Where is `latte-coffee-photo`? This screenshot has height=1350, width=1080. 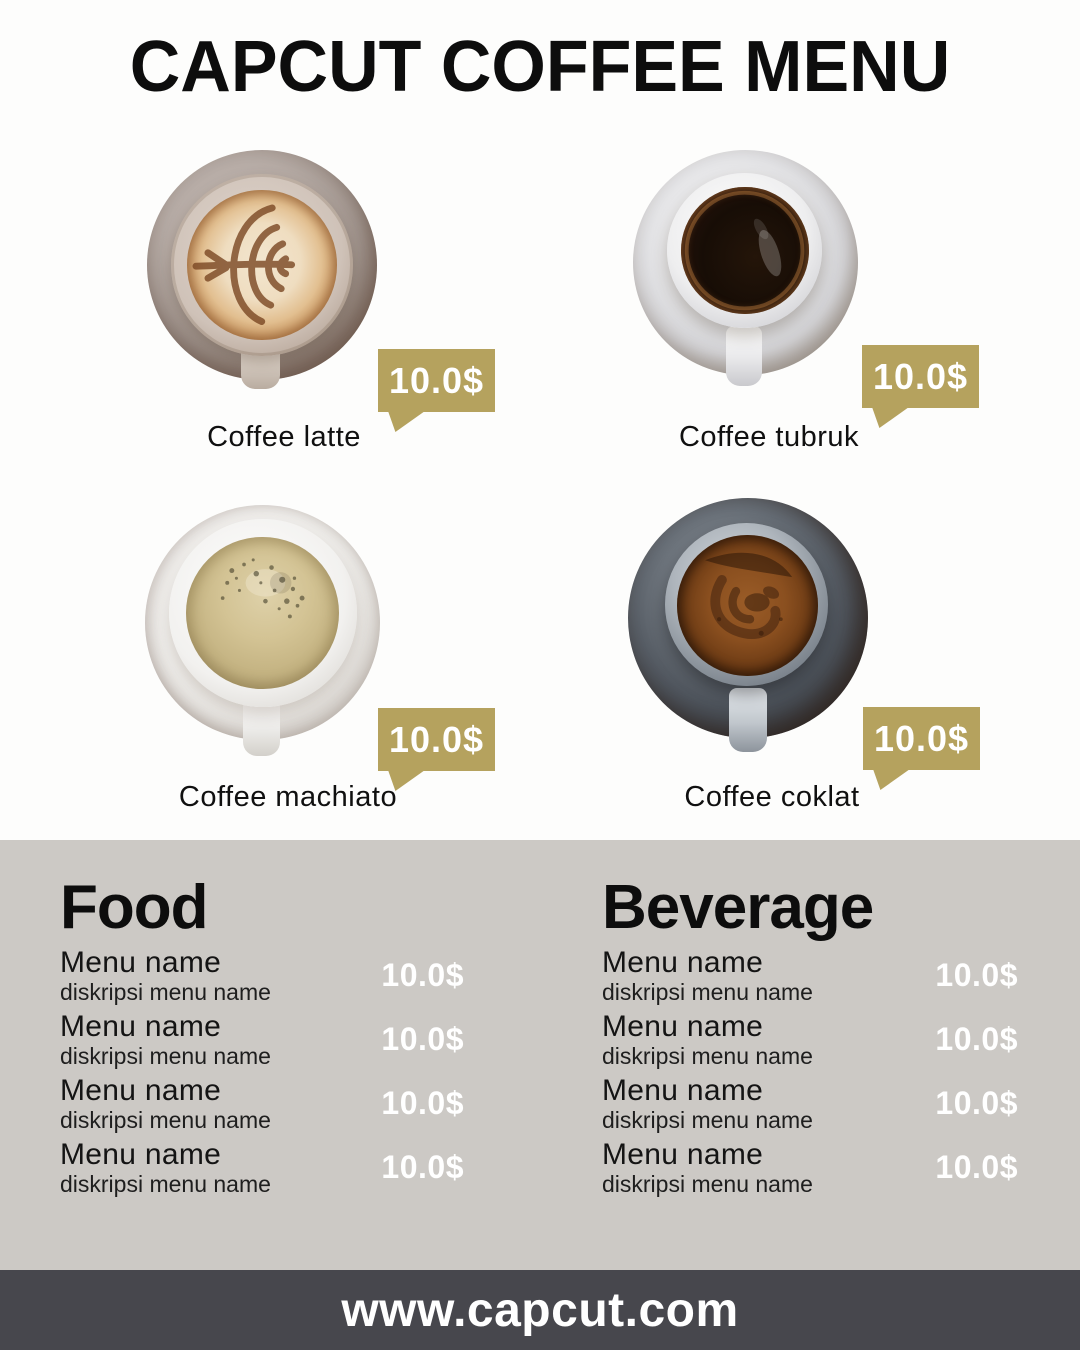
latte-coffee-photo is located at coordinates (262, 270).